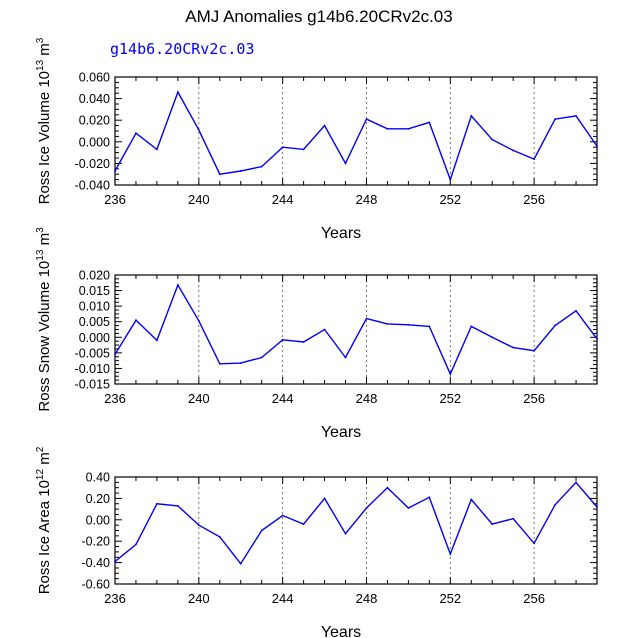 This screenshot has width=638, height=638. I want to click on y-tick-label: 0.40, so click(98, 478).